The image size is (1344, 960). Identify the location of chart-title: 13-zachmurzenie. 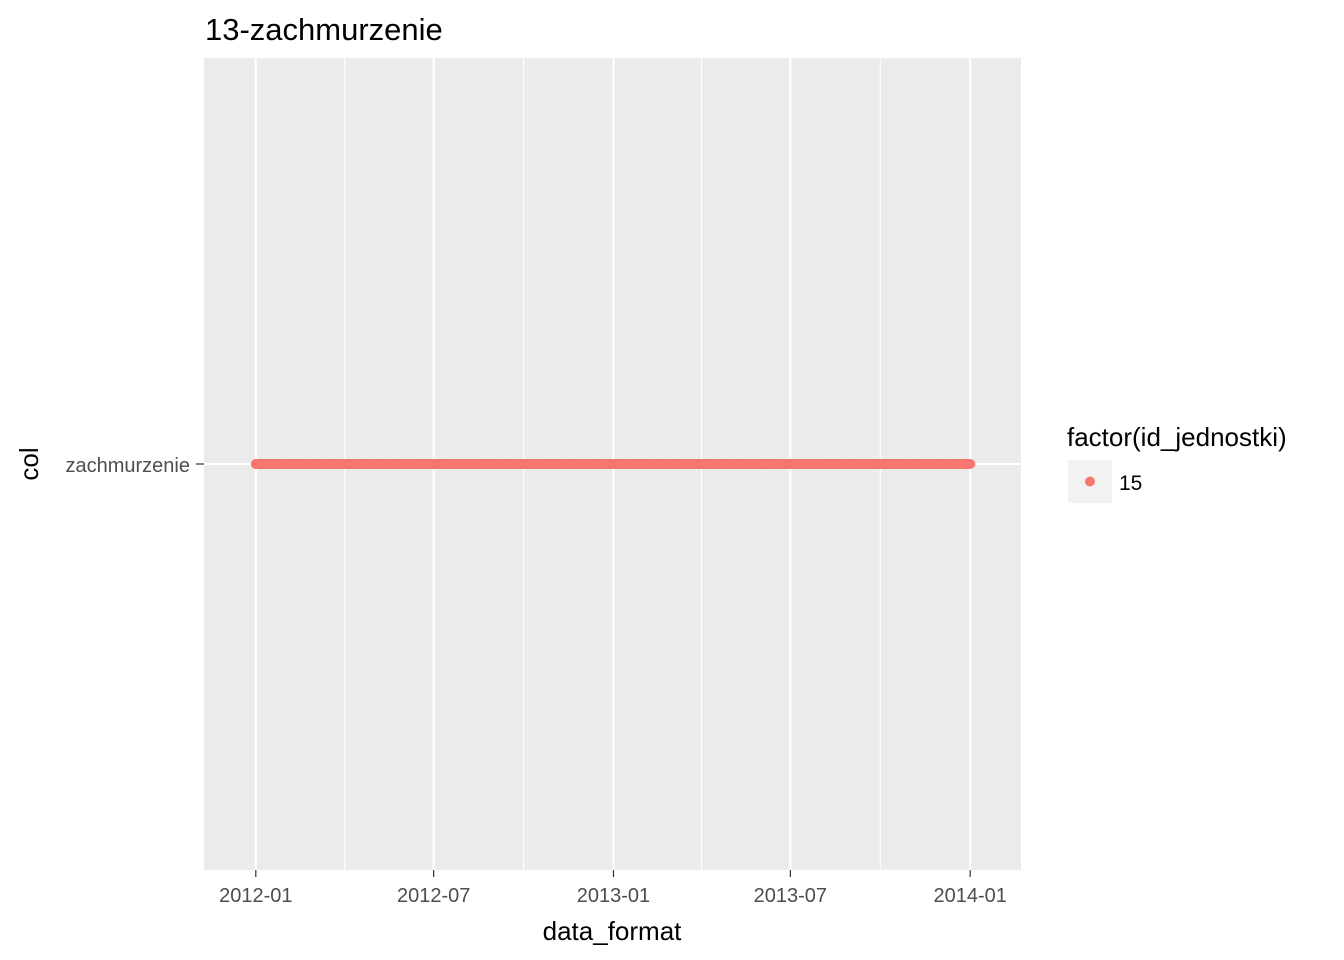
(324, 29).